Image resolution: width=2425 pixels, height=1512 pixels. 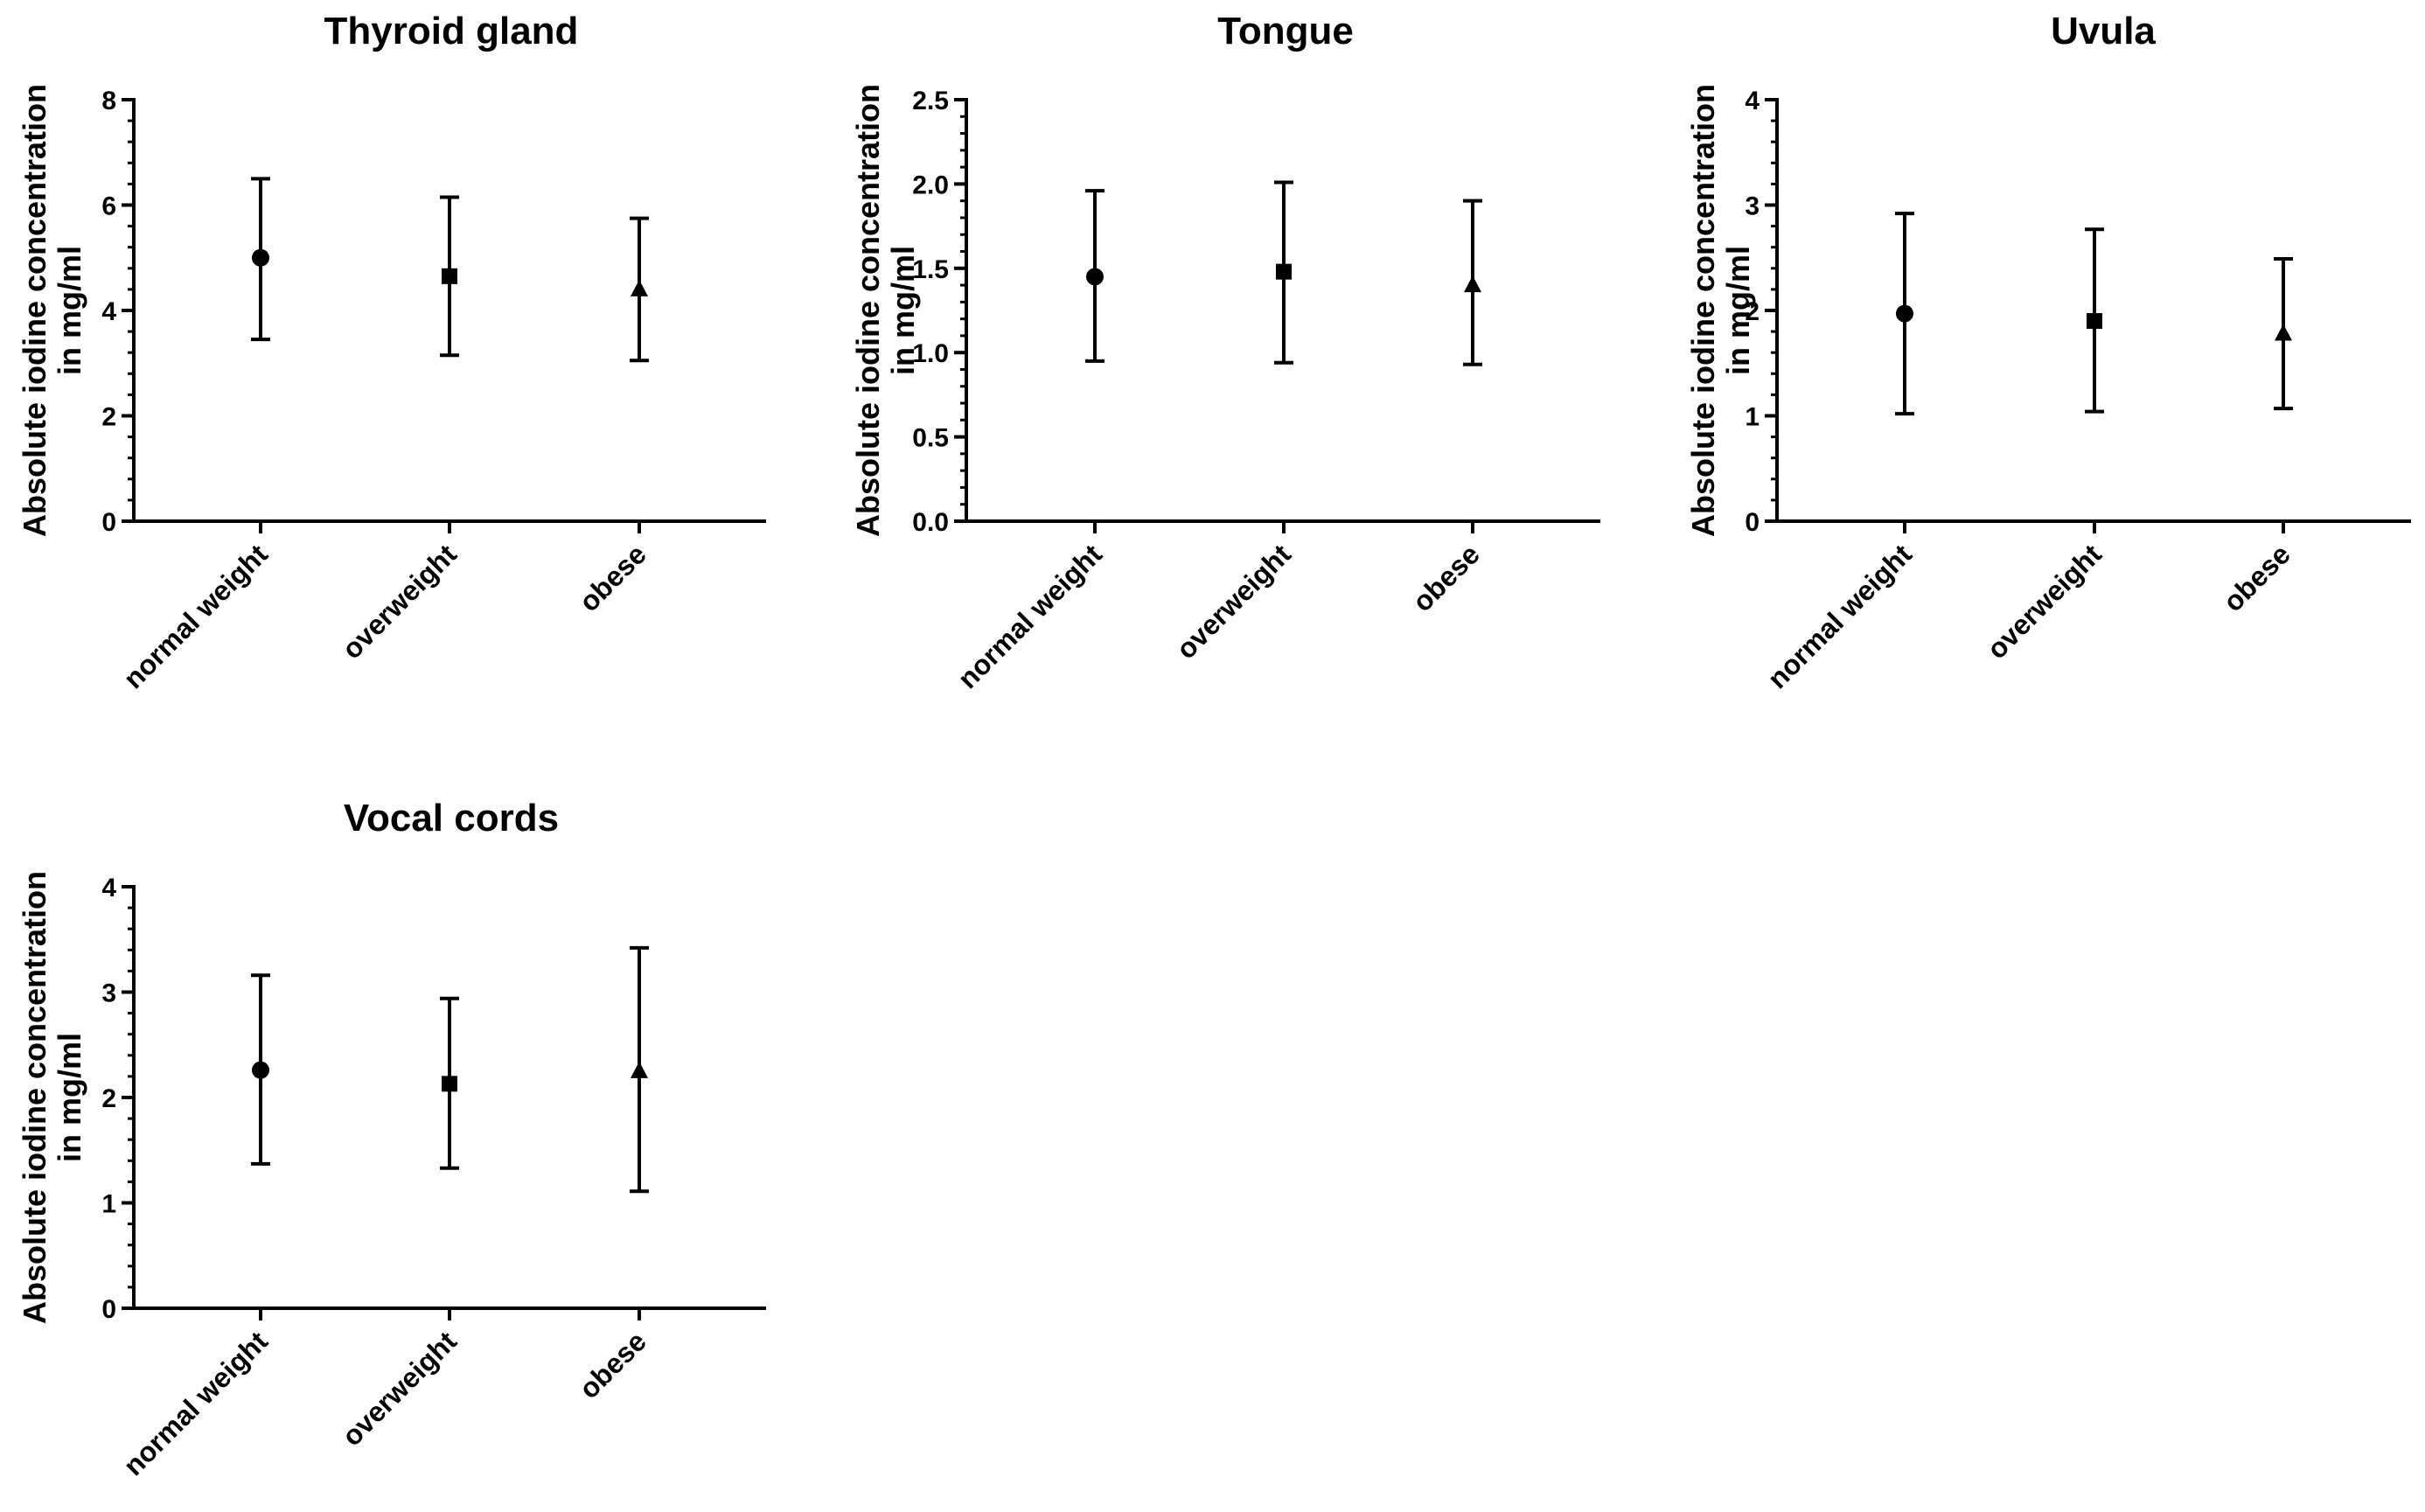 What do you see at coordinates (451, 819) in the screenshot?
I see `panel-title: Vocal cords` at bounding box center [451, 819].